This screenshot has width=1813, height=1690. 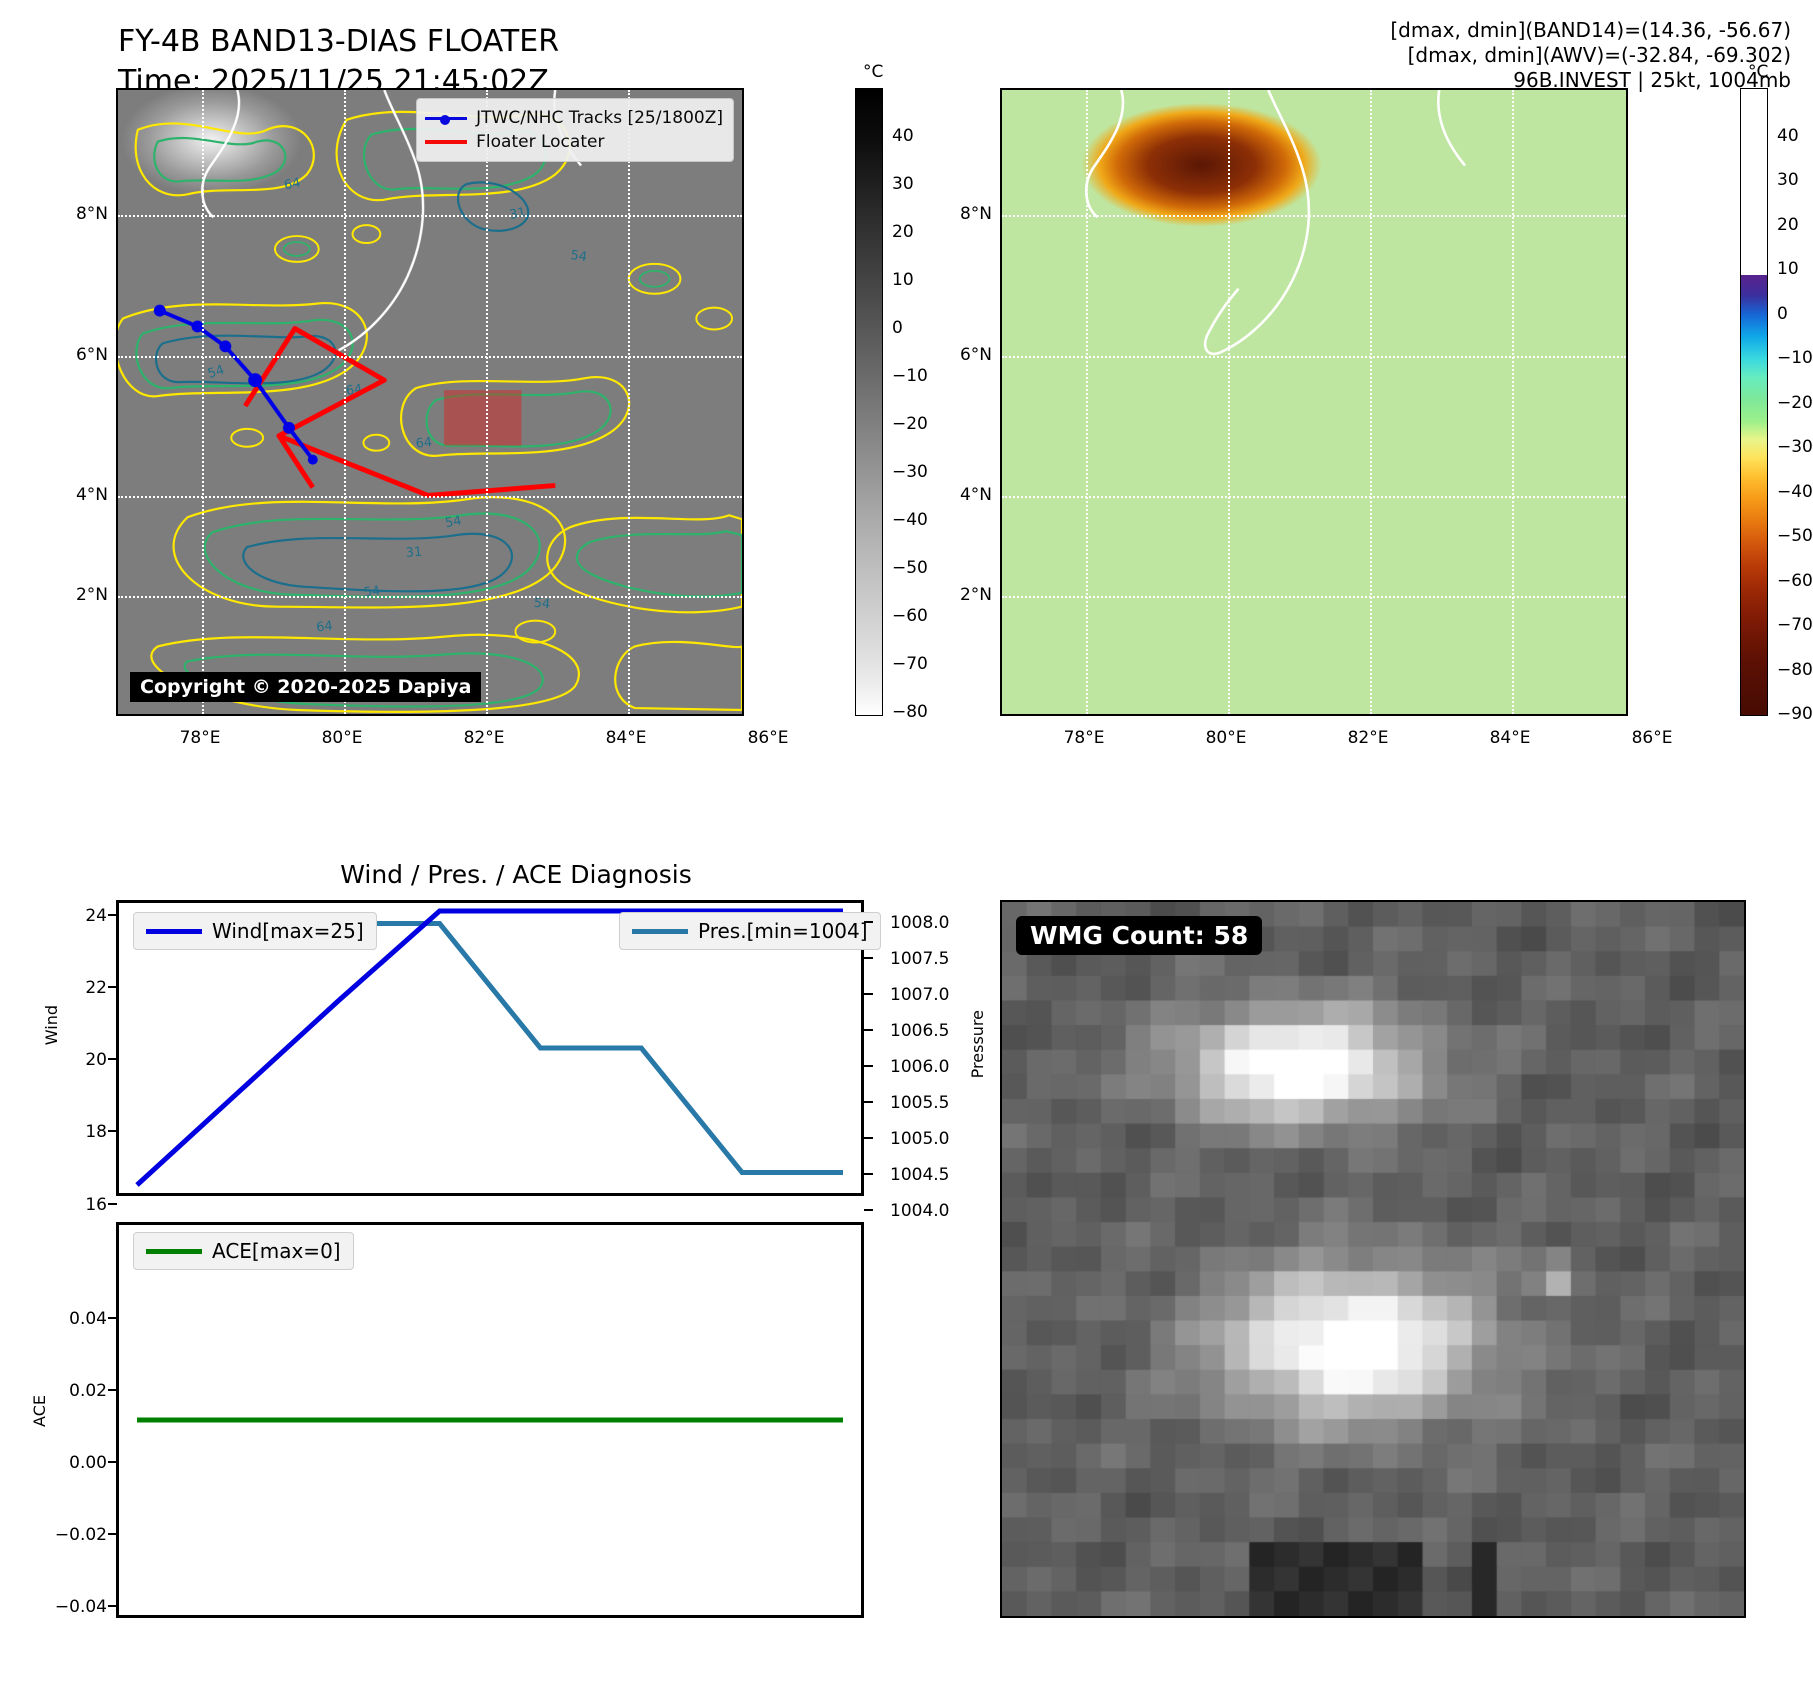 I want to click on wind-legend-label: Wind[max=25], so click(x=288, y=931).